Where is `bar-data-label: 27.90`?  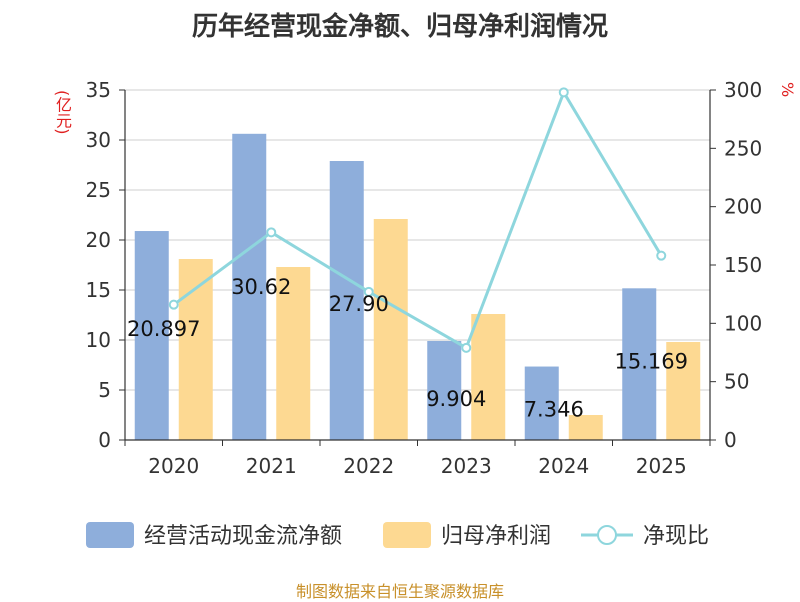
bar-data-label: 27.90 is located at coordinates (359, 304).